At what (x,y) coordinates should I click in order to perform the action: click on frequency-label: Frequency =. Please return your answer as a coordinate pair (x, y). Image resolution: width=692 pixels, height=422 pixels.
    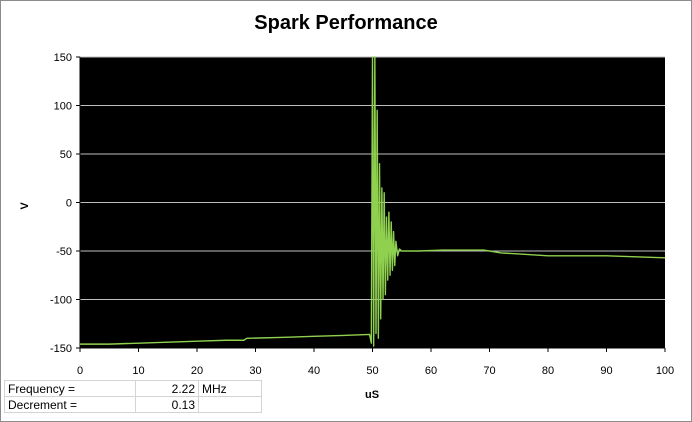
    Looking at the image, I should click on (70, 388).